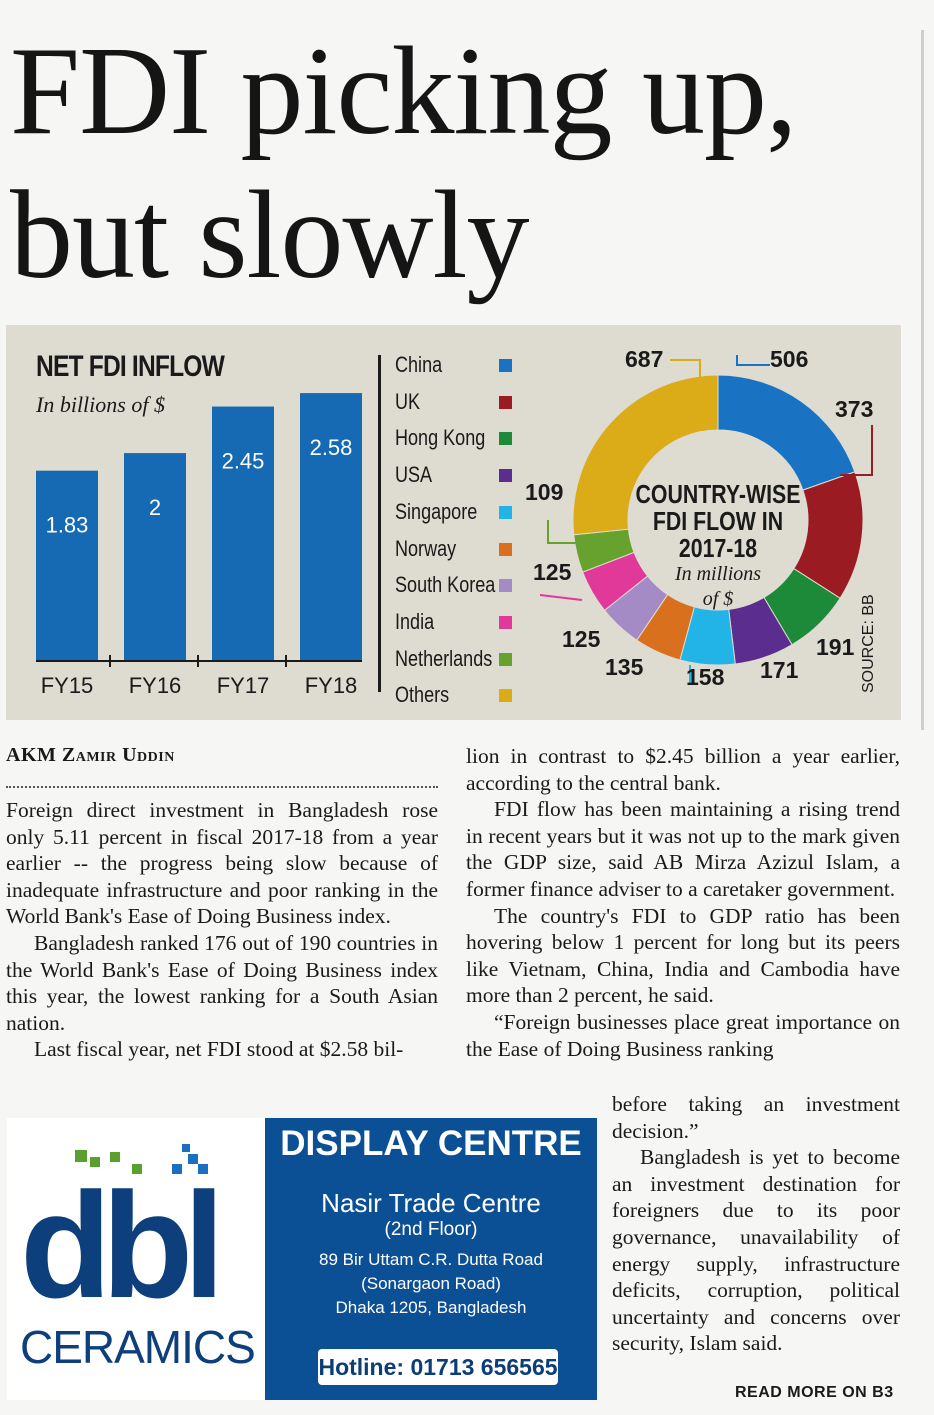 The width and height of the screenshot is (934, 1415). I want to click on x-tick-label: FY17, so click(243, 685).